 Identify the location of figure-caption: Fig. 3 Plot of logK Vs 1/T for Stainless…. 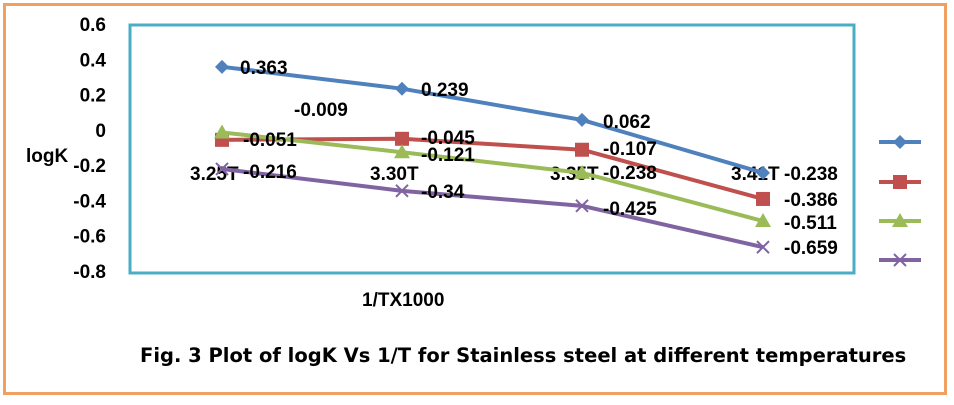
(523, 355).